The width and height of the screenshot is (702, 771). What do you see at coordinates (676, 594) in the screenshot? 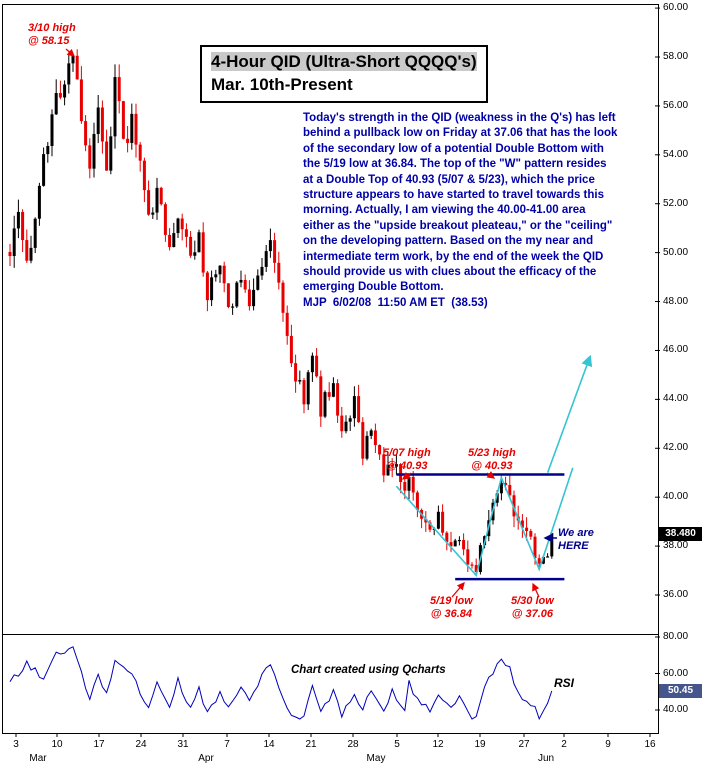
I see `price-axis-label: 36.00` at bounding box center [676, 594].